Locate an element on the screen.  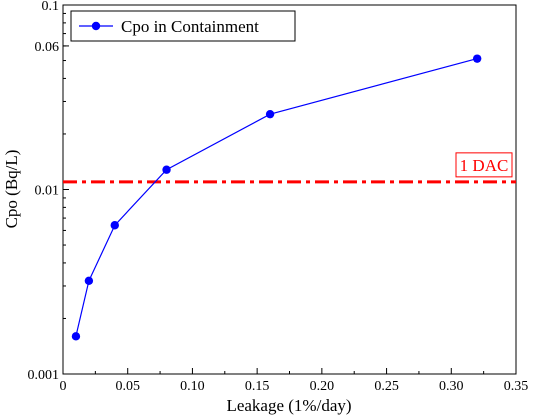
legend: Cpo in Containment is located at coordinates (183, 26).